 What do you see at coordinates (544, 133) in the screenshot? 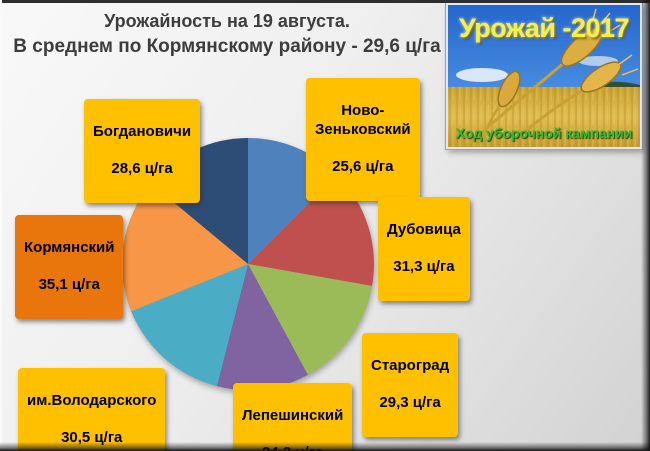
I see `banner-subtitle: Ход уборочной кампании` at bounding box center [544, 133].